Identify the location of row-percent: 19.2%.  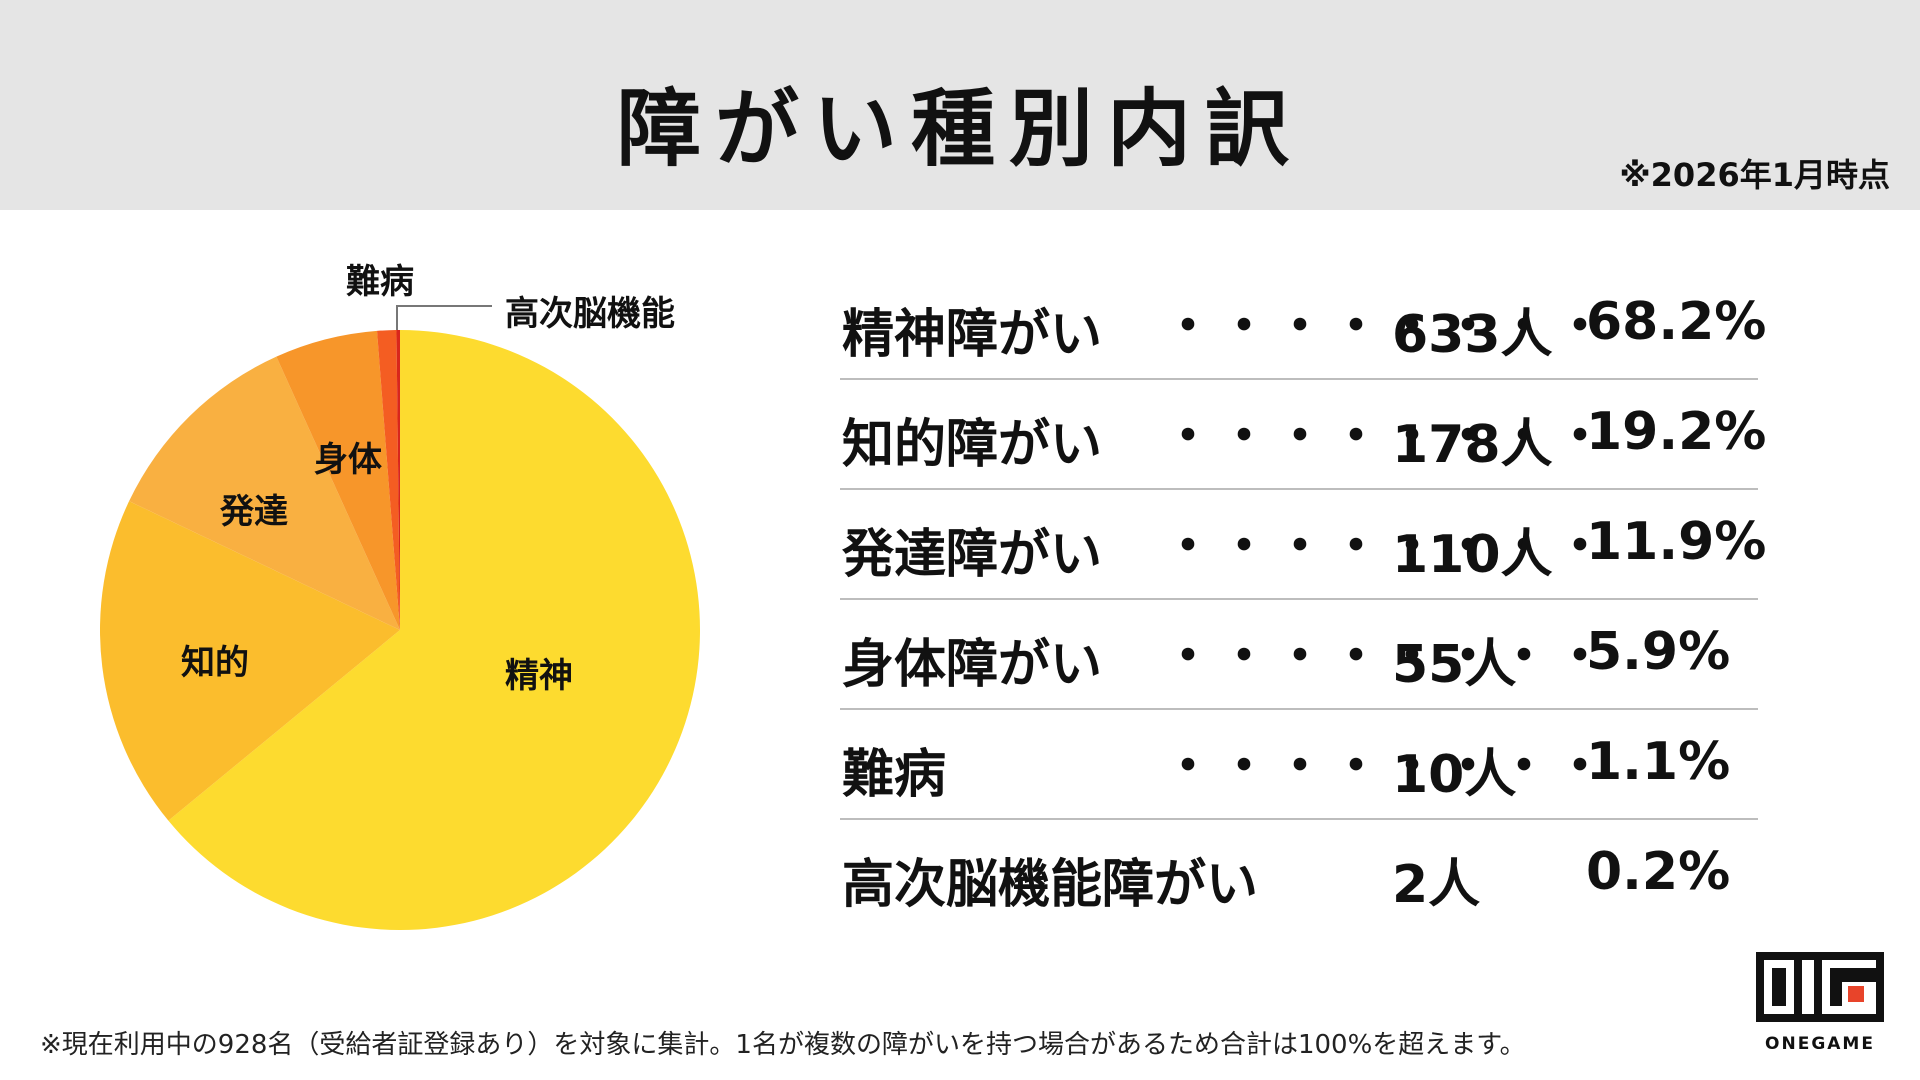
(1676, 432).